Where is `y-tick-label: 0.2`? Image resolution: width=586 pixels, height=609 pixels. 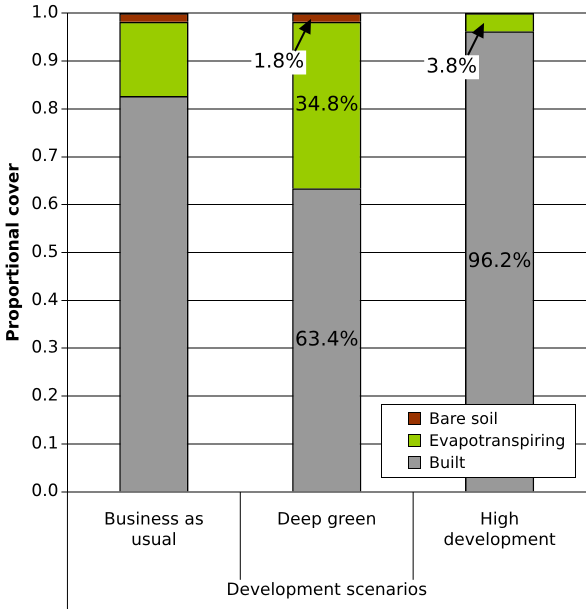 y-tick-label: 0.2 is located at coordinates (44, 396).